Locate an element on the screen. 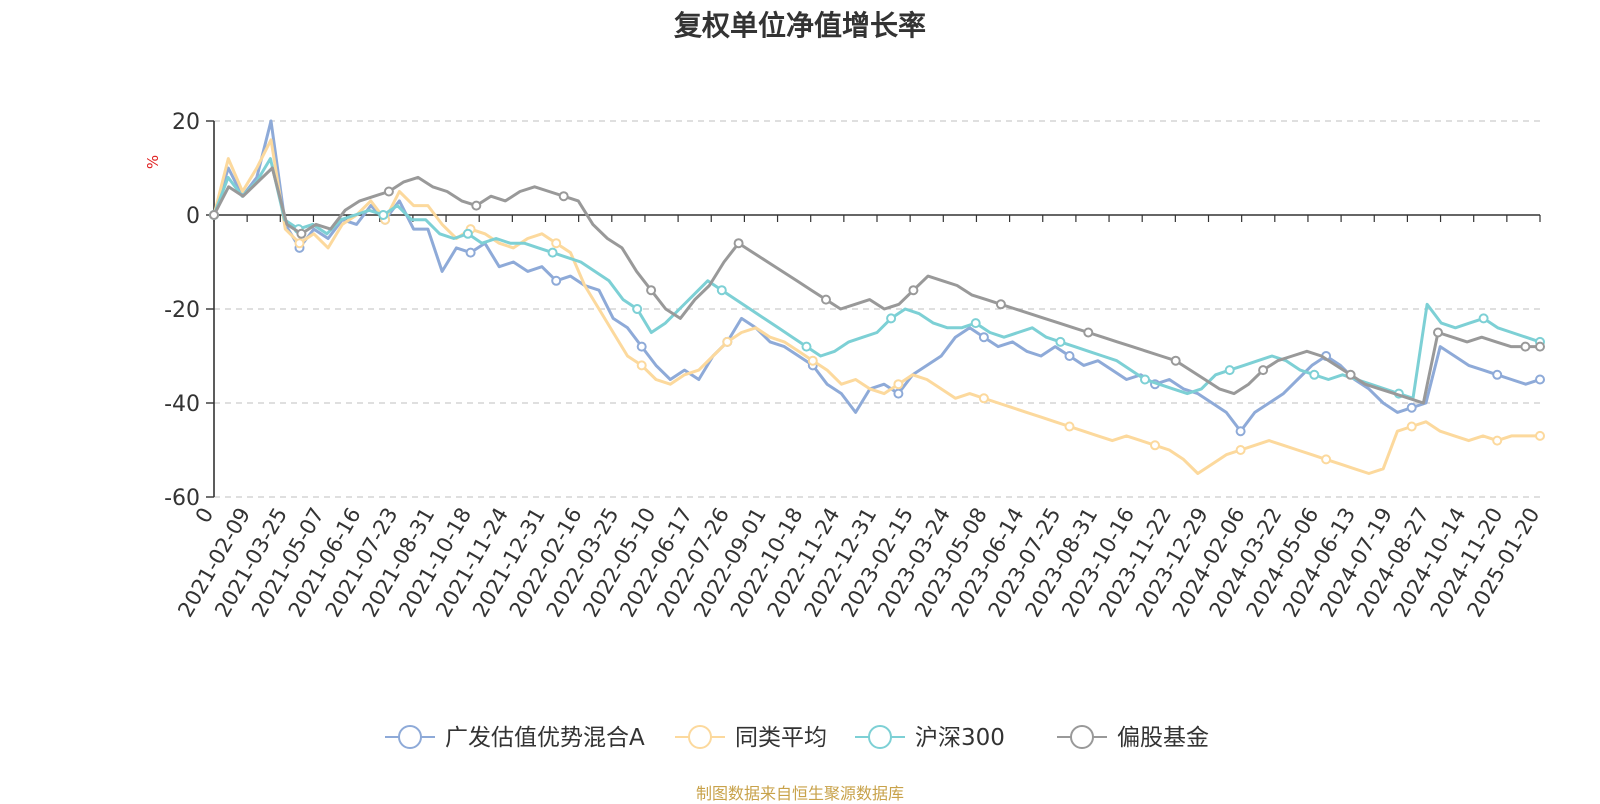 Image resolution: width=1600 pixels, height=804 pixels. legend-item-1: 同类平均 is located at coordinates (751, 738).